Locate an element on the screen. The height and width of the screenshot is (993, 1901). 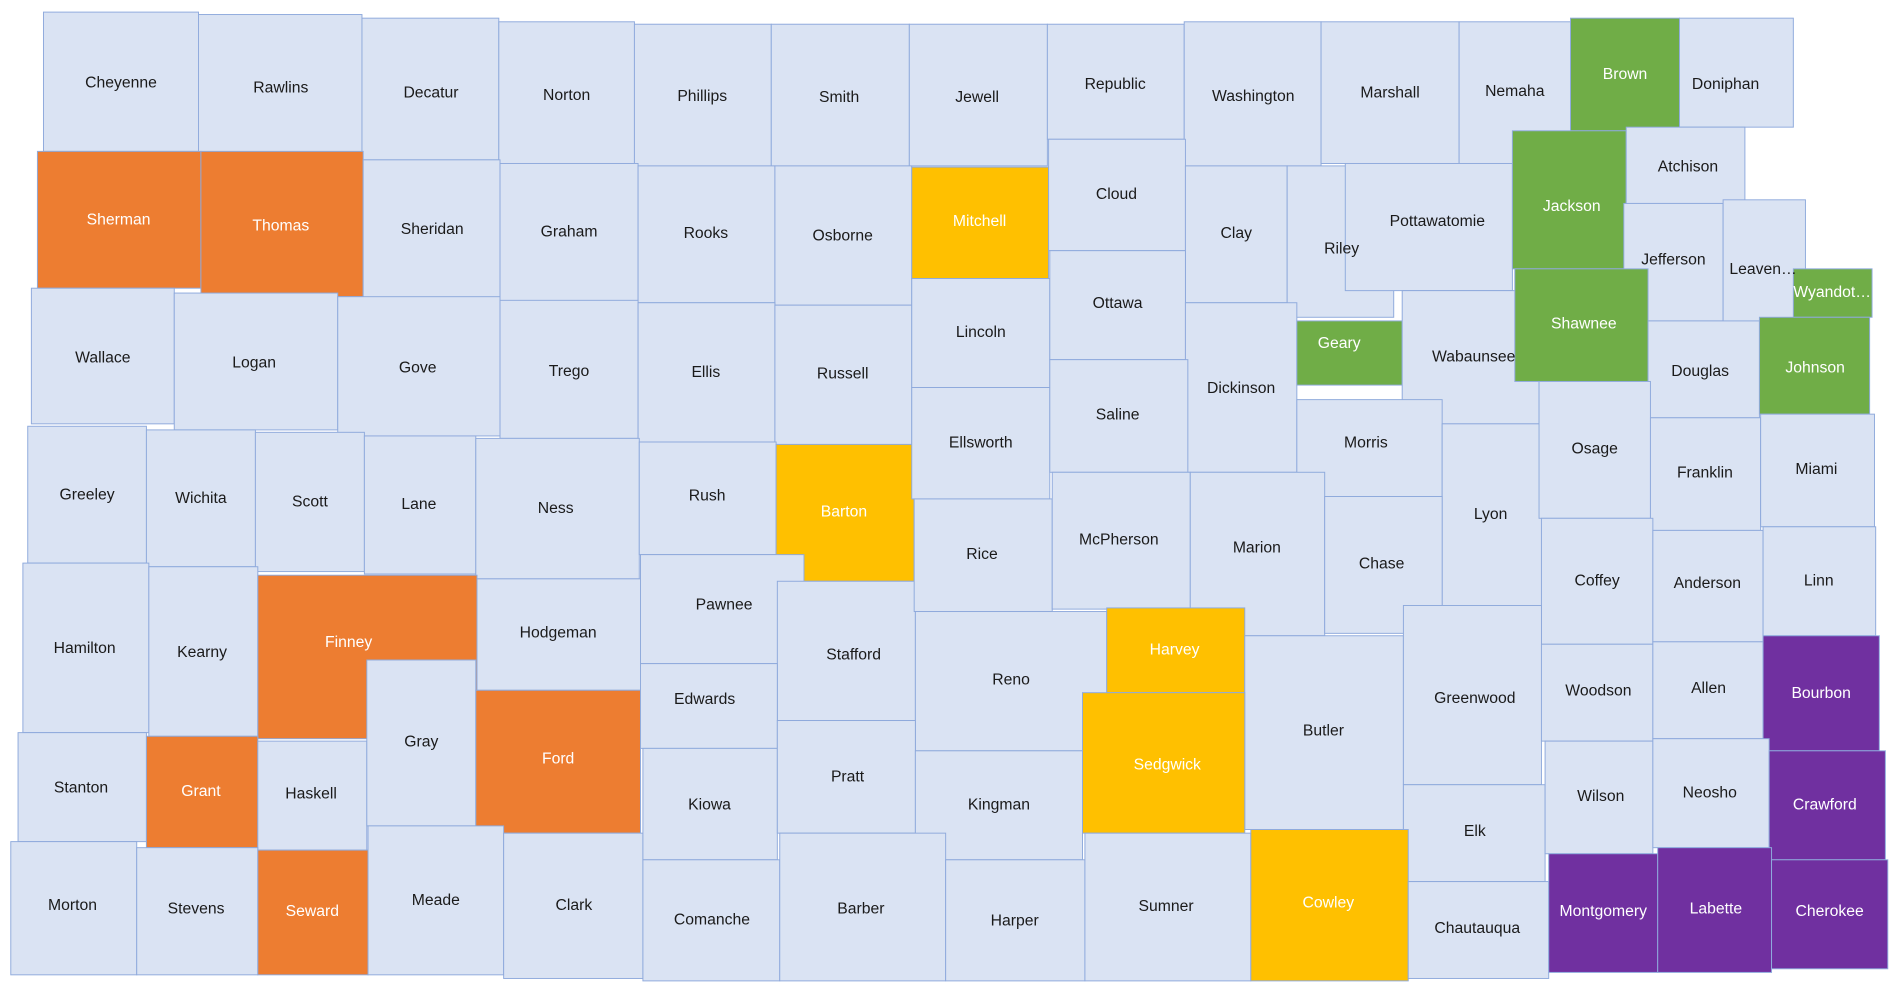
county-label: Republic is located at coordinates (1115, 84).